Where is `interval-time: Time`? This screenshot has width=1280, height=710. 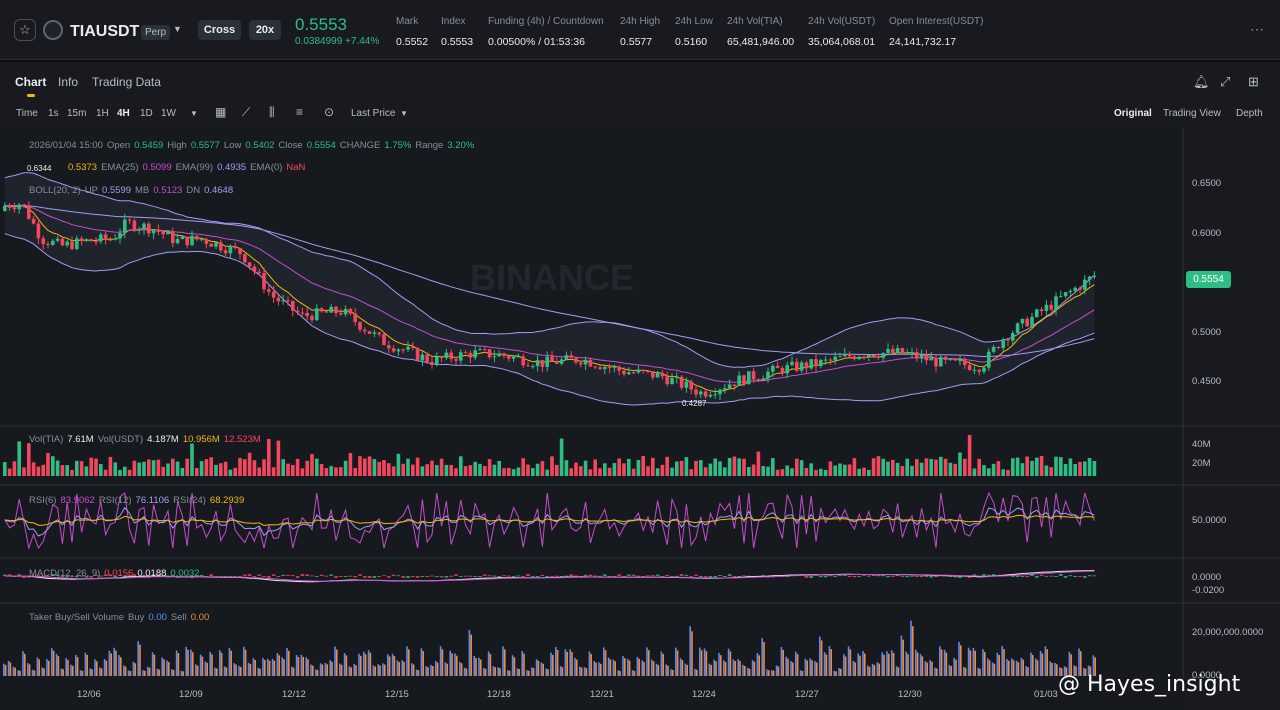 interval-time: Time is located at coordinates (27, 113).